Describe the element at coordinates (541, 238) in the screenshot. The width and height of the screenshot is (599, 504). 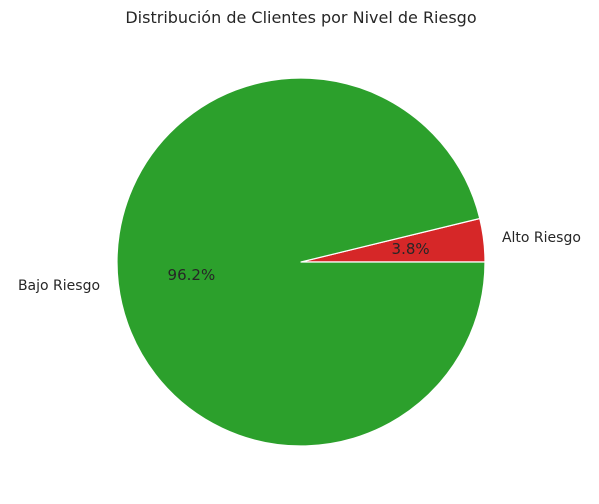
I see `slice-label-alto-riesgo: Alto Riesgo` at that location.